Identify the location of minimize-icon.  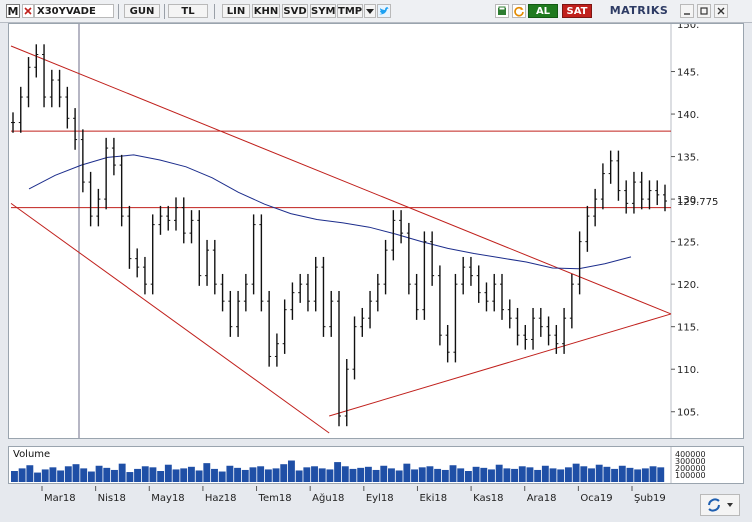
(687, 11).